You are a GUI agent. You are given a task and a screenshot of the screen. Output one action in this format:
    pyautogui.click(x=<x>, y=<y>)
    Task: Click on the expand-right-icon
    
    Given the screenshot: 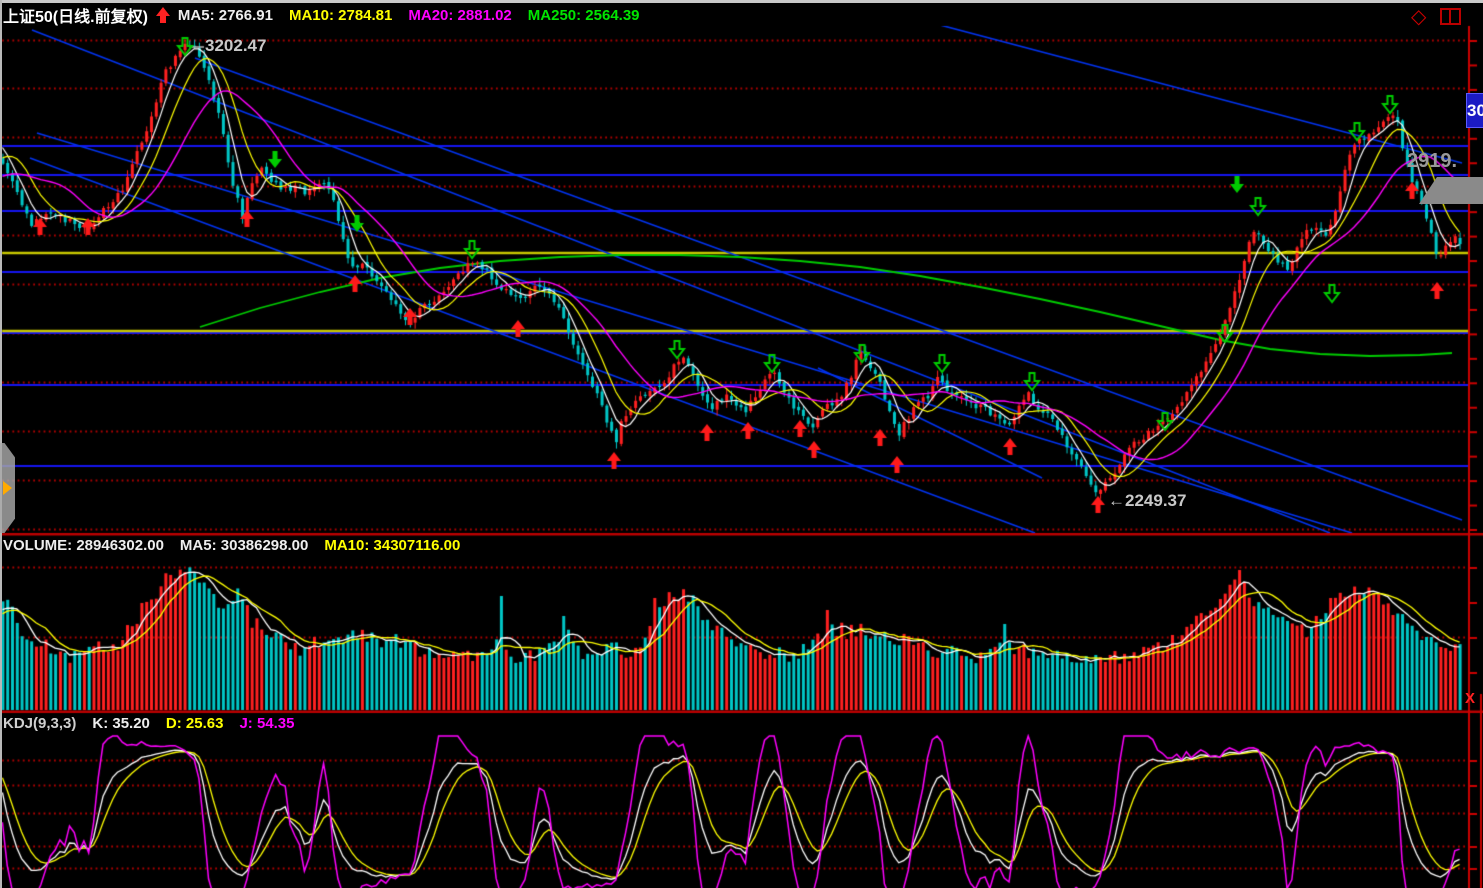 What is the action you would take?
    pyautogui.click(x=7, y=488)
    